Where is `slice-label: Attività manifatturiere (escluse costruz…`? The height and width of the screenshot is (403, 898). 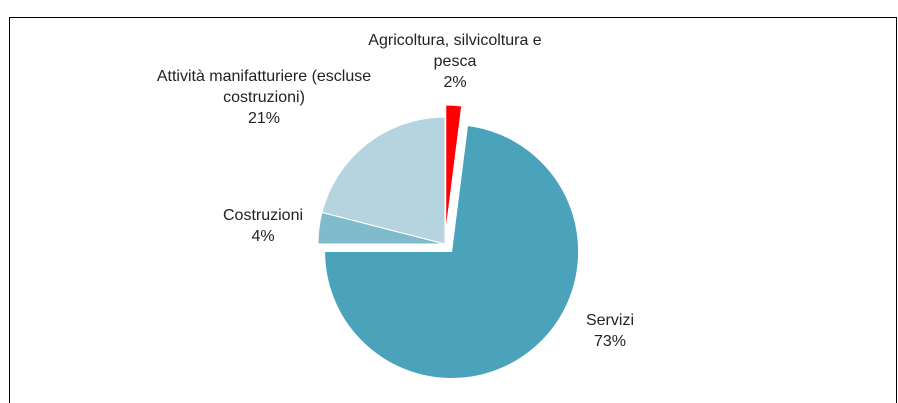
slice-label: Attività manifatturiere (escluse costruz… is located at coordinates (264, 97).